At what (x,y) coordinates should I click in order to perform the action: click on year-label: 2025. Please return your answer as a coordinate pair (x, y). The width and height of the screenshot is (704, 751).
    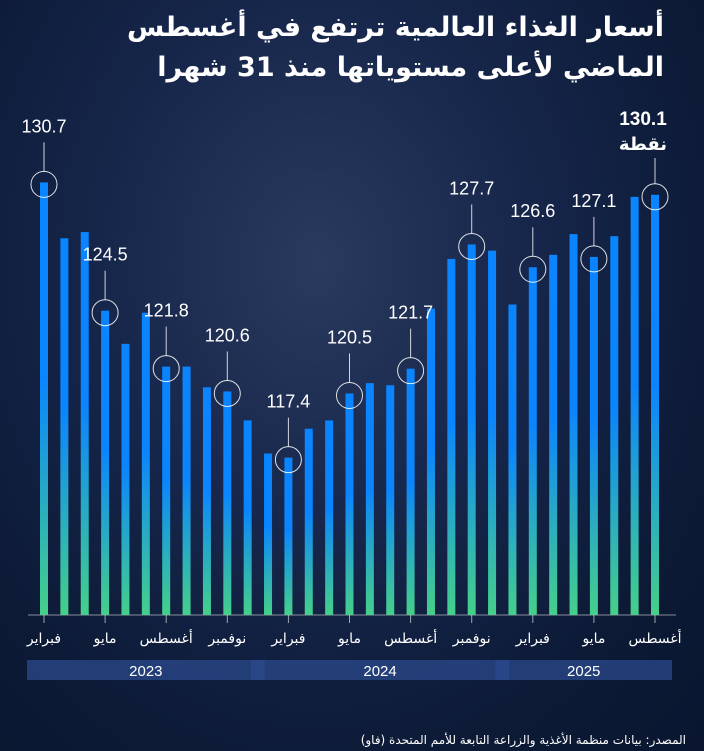
    Looking at the image, I should click on (583, 671).